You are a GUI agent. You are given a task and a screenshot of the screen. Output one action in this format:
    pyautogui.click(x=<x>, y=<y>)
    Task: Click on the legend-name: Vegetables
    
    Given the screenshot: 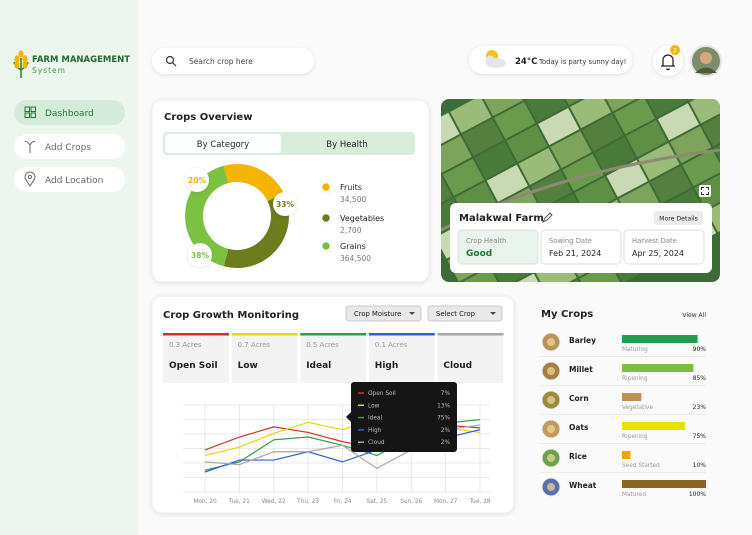 What is the action you would take?
    pyautogui.click(x=362, y=218)
    